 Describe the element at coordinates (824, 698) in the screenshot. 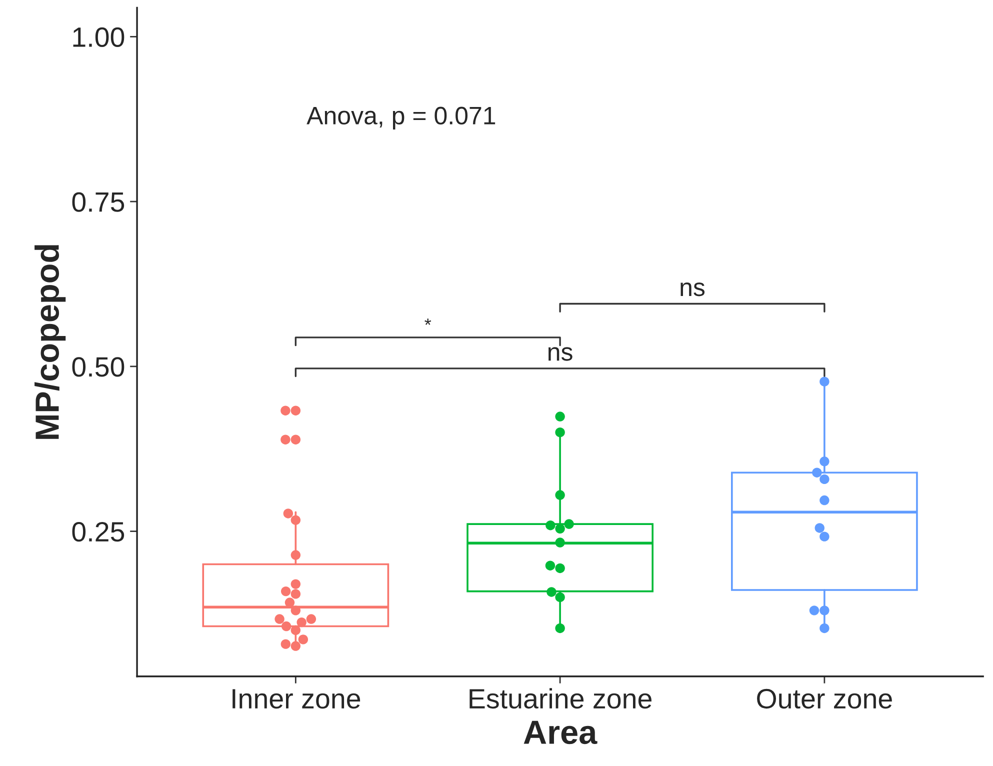

I see `x-tick-label: Outer zone` at that location.